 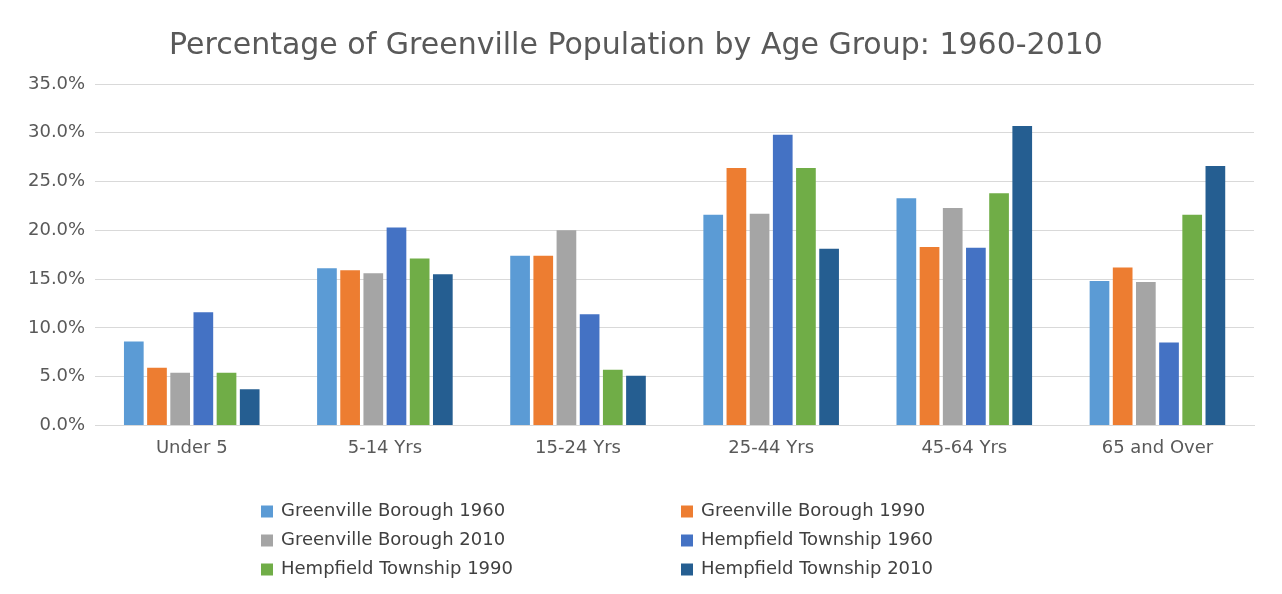 I want to click on legend-label: Hempfield Township 2010, so click(x=817, y=568).